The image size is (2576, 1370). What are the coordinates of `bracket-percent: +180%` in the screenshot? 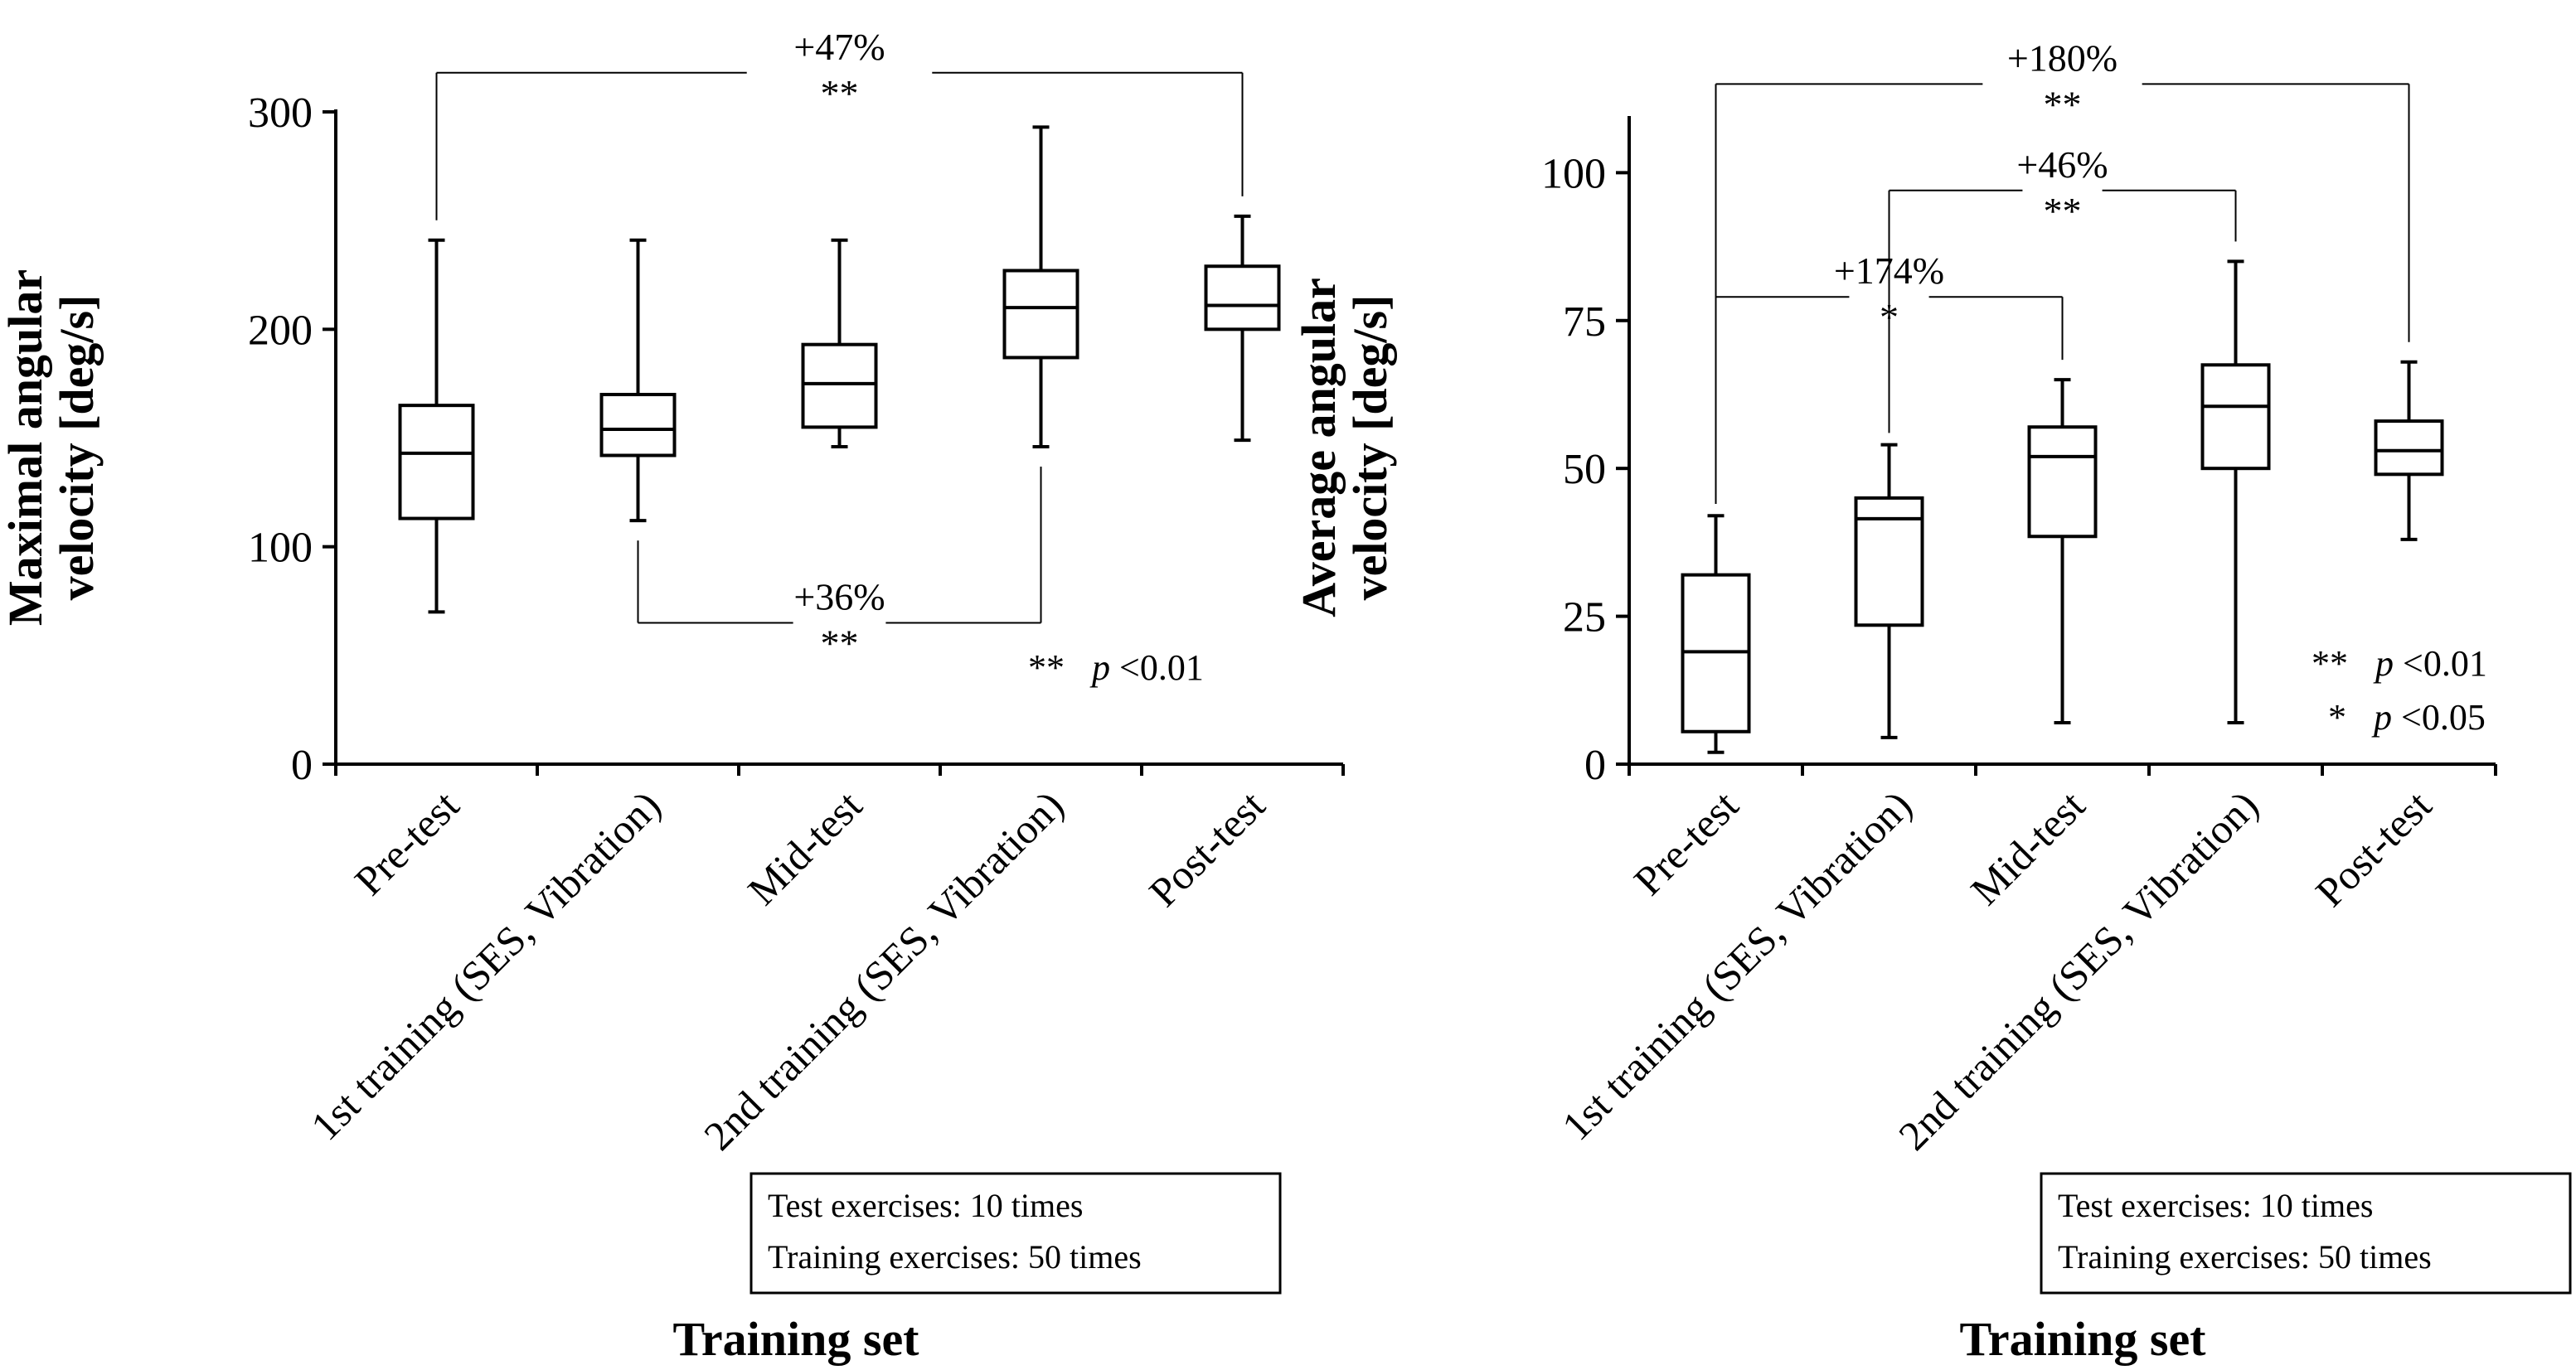 It's located at (2062, 57).